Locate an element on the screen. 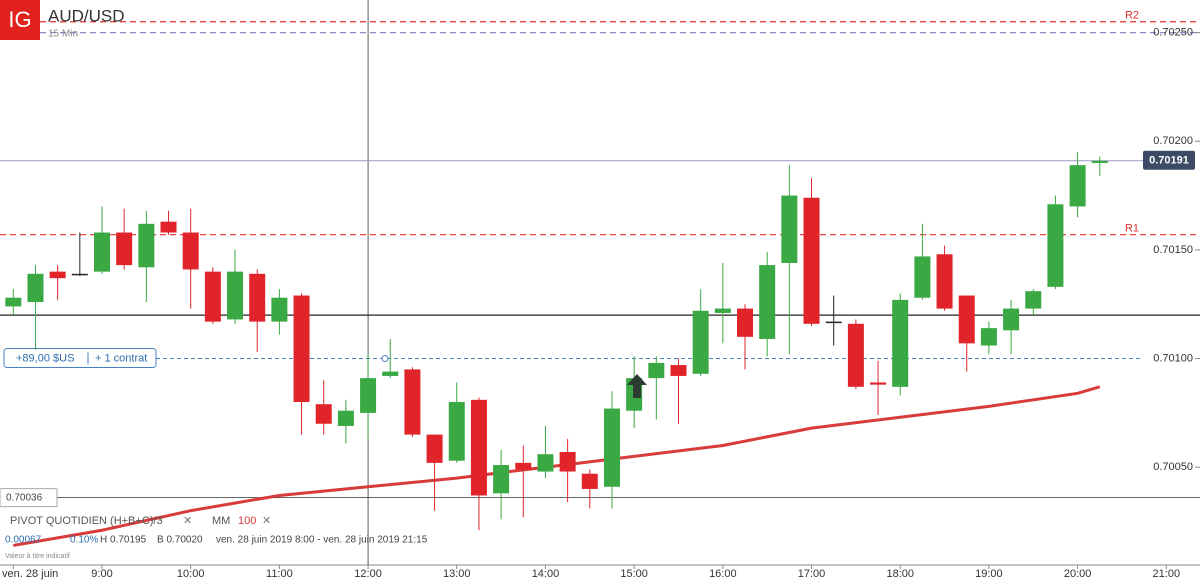  x-tick-label: 16:00 is located at coordinates (723, 574).